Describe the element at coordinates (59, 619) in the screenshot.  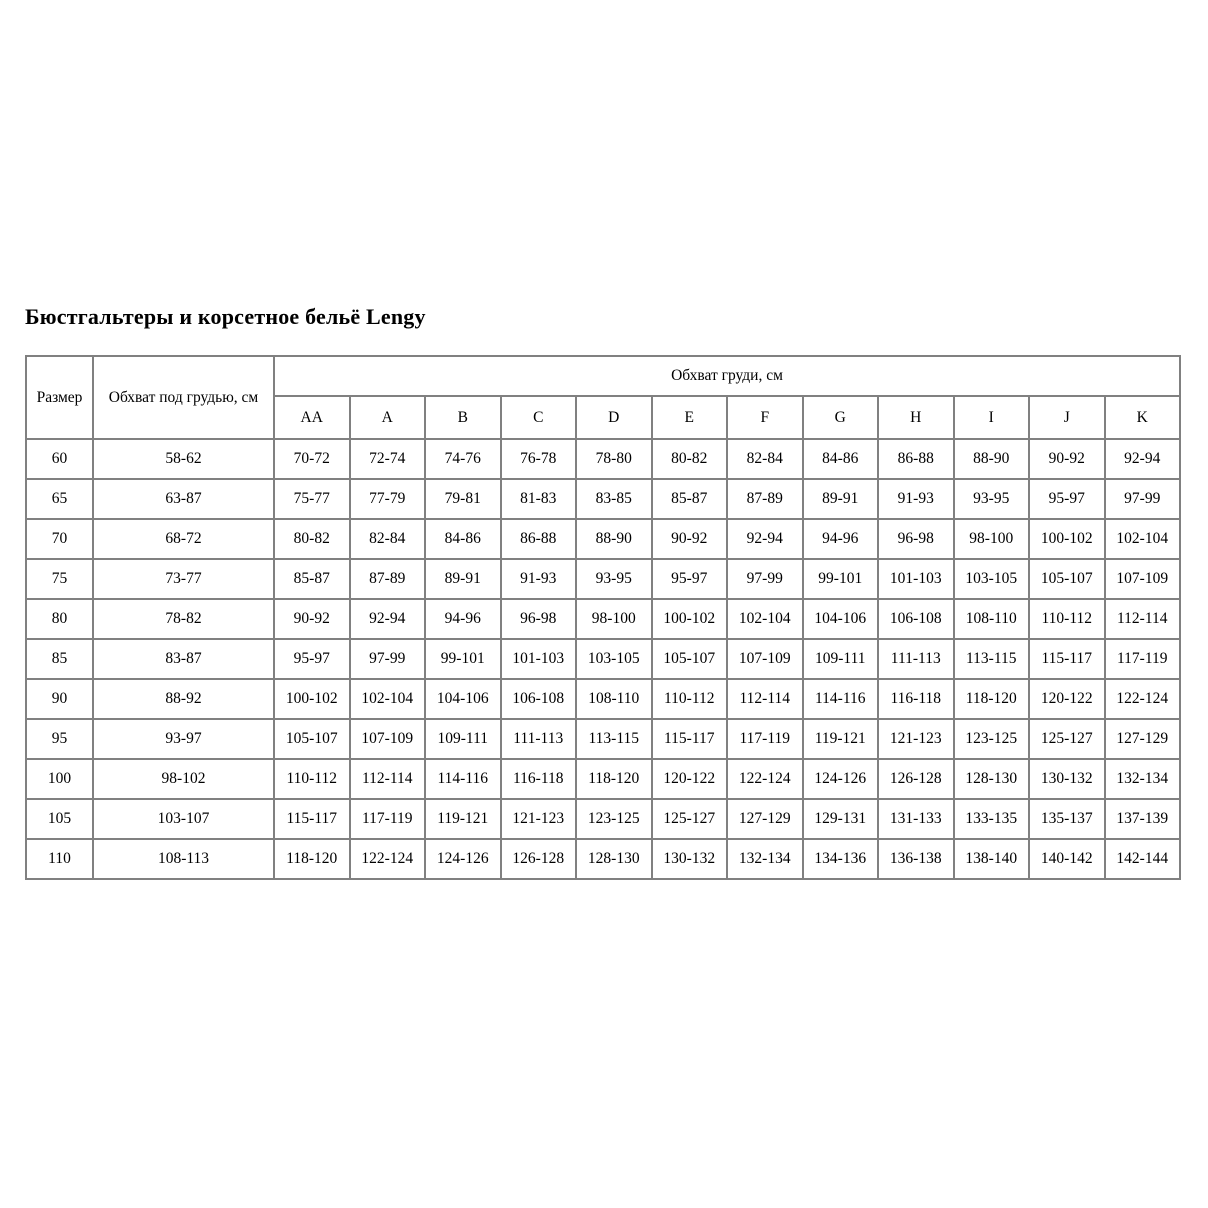
I see `size-cell: 80` at that location.